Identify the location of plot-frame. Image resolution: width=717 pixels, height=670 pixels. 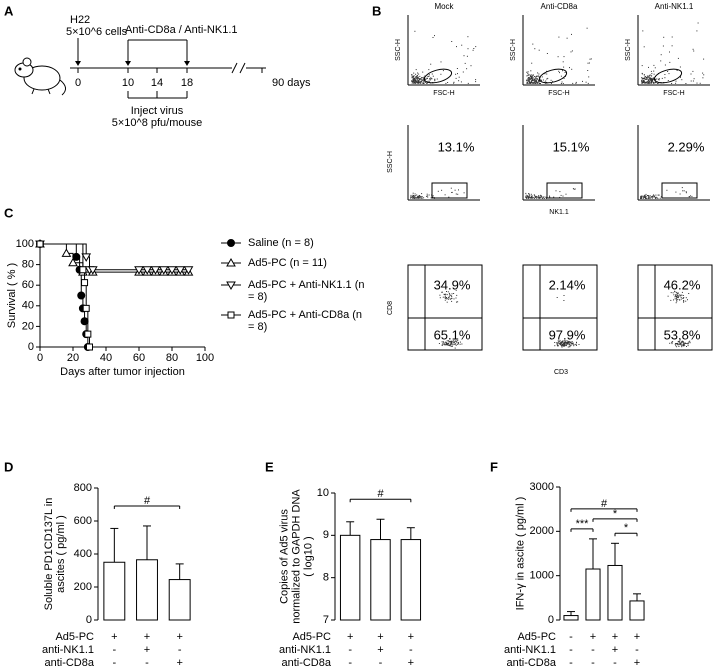
(560, 307).